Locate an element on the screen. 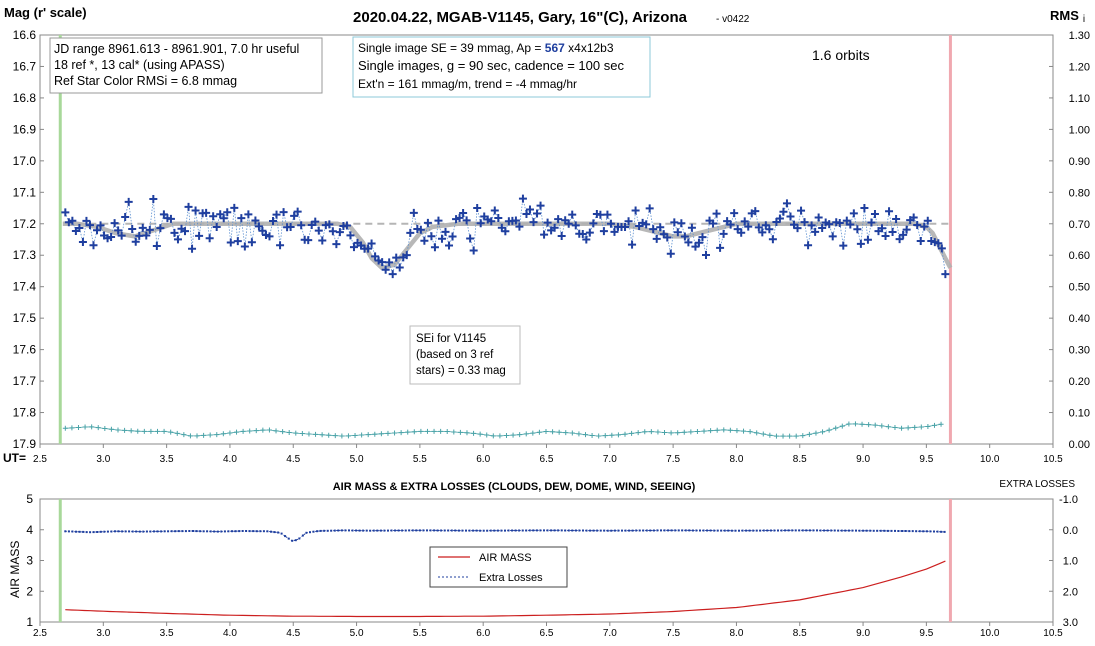  bottom-x-tick-label: 8.5 is located at coordinates (800, 633).